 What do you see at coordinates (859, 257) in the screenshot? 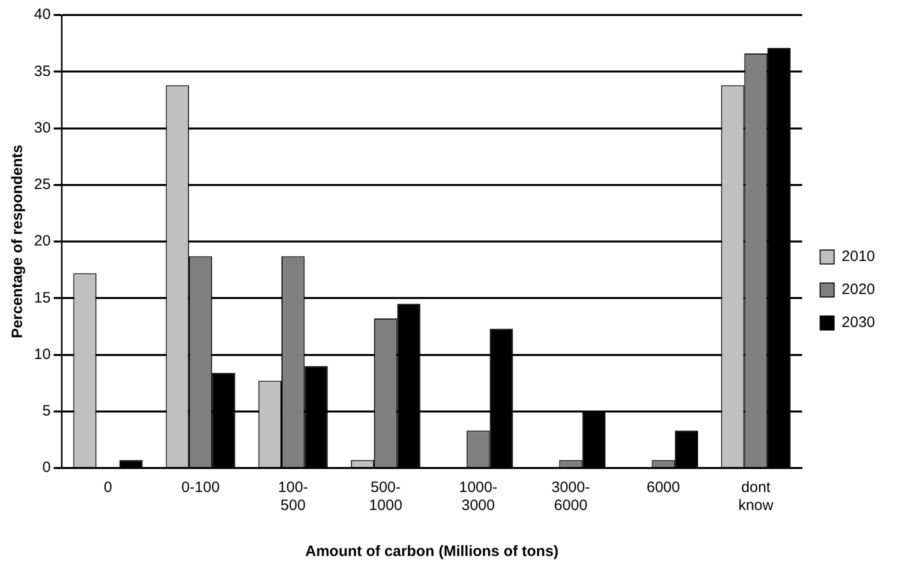
I see `legend-label: 2010` at bounding box center [859, 257].